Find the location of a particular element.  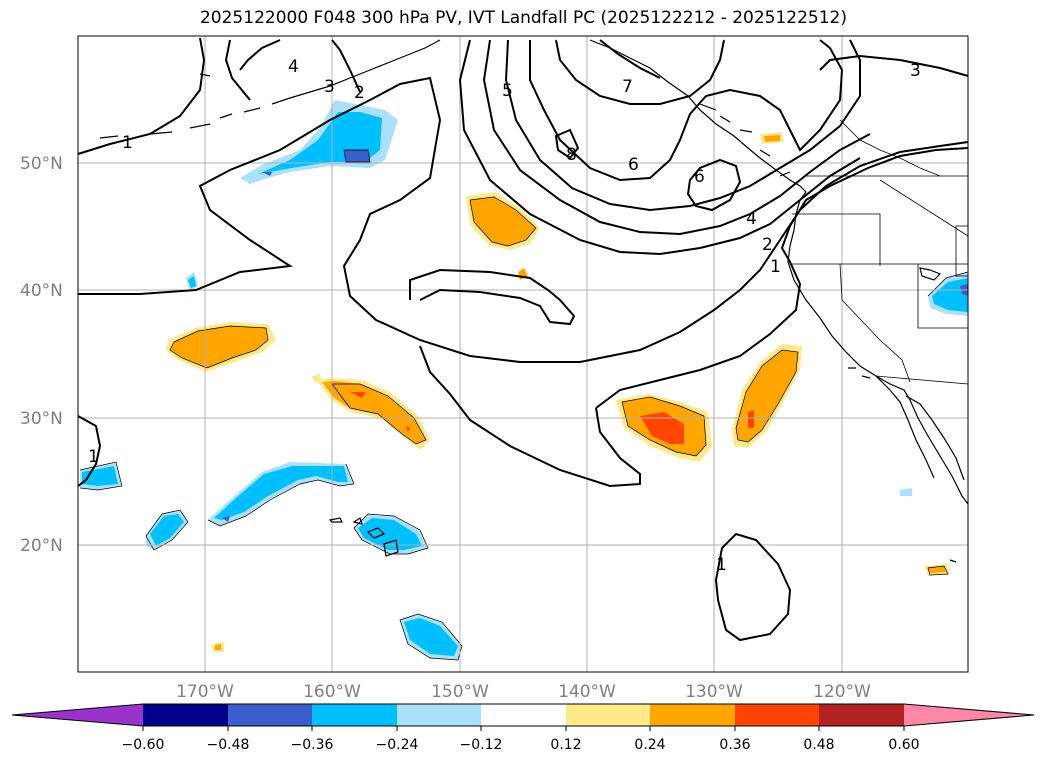

colorbar-tick-label: 0.24 is located at coordinates (649, 745).